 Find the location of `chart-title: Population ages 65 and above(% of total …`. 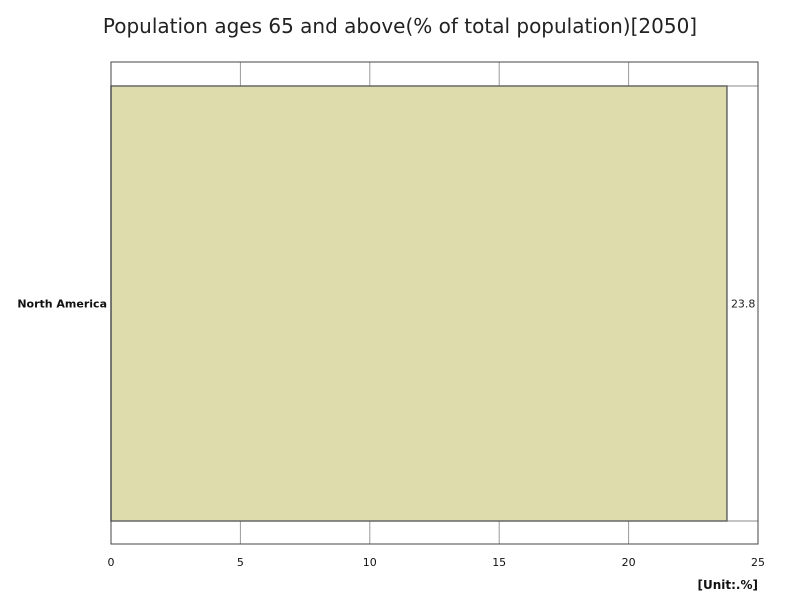

chart-title: Population ages 65 and above(% of total … is located at coordinates (400, 26).